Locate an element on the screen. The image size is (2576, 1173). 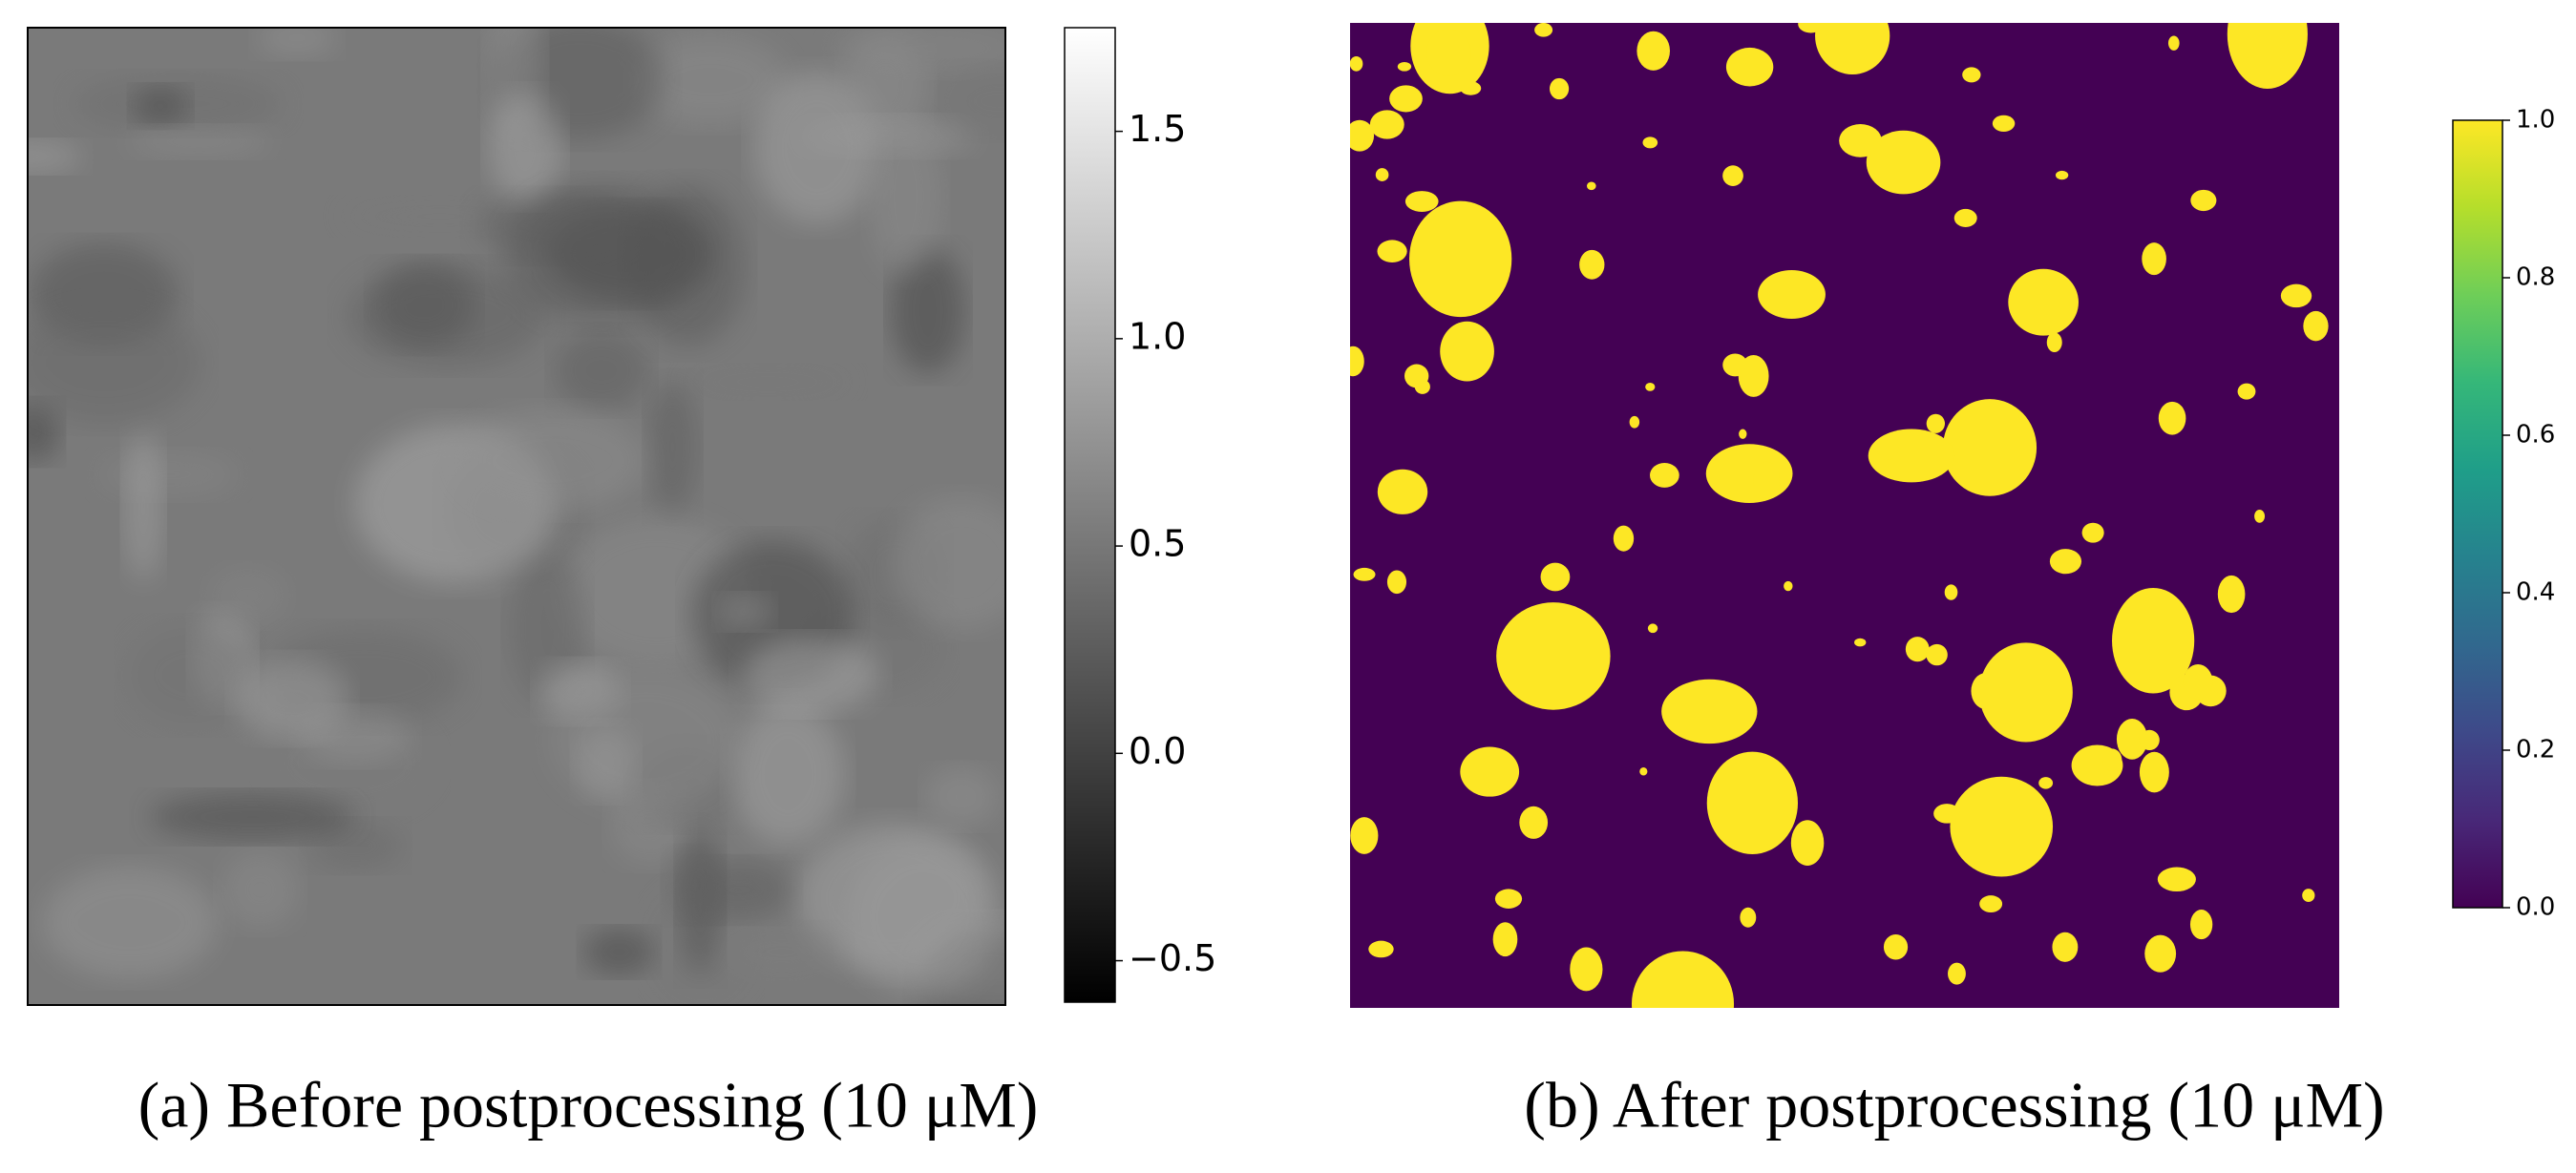
colorbar-tick-label: 0.6 is located at coordinates (2535, 435).